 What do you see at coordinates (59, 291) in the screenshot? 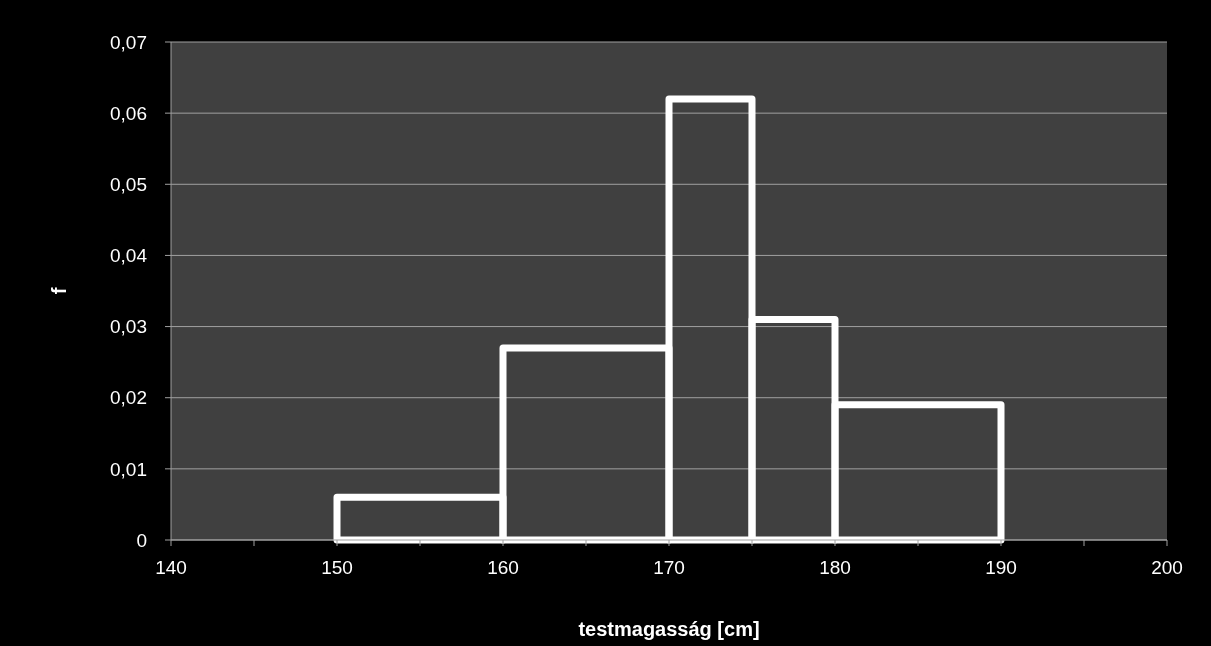
I see `y-axis-title: f` at bounding box center [59, 291].